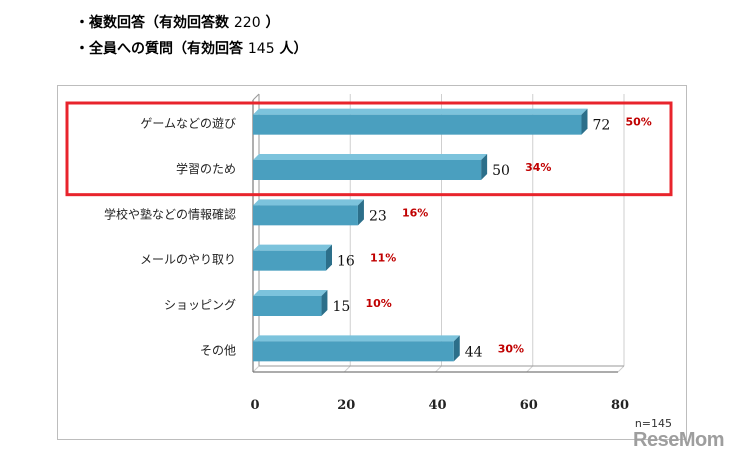 The height and width of the screenshot is (462, 738). What do you see at coordinates (346, 262) in the screenshot?
I see `value-label-3: 16` at bounding box center [346, 262].